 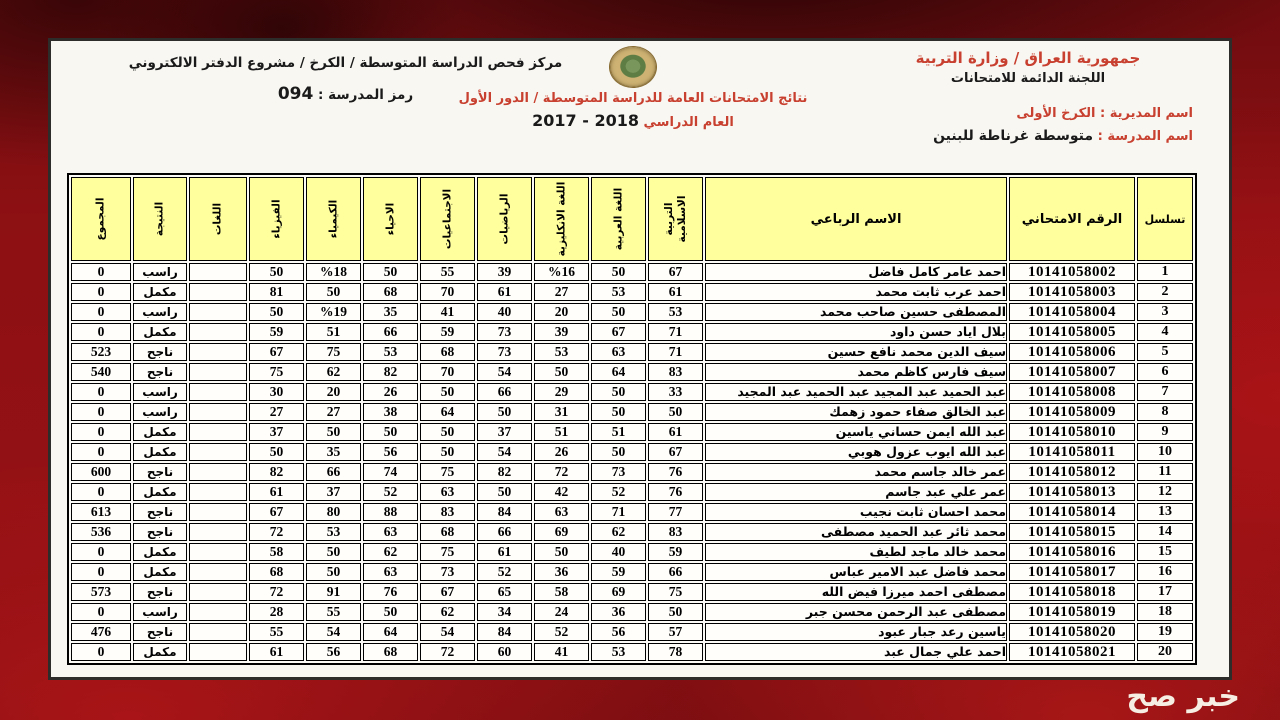 What do you see at coordinates (618, 492) in the screenshot?
I see `cell-arabic: 52` at bounding box center [618, 492].